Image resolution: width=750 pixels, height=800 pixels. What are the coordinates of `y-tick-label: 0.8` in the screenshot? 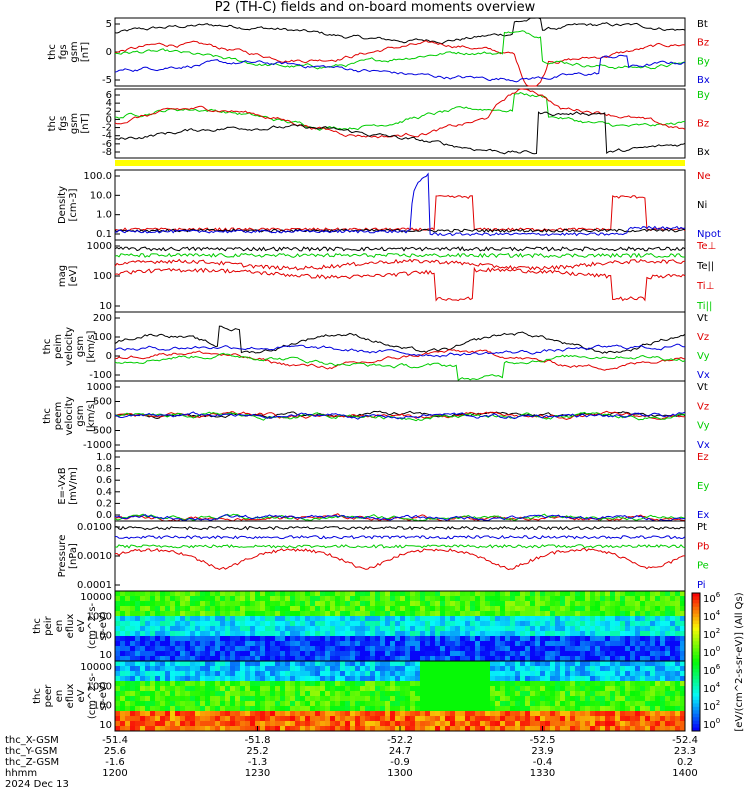 It's located at (104, 469).